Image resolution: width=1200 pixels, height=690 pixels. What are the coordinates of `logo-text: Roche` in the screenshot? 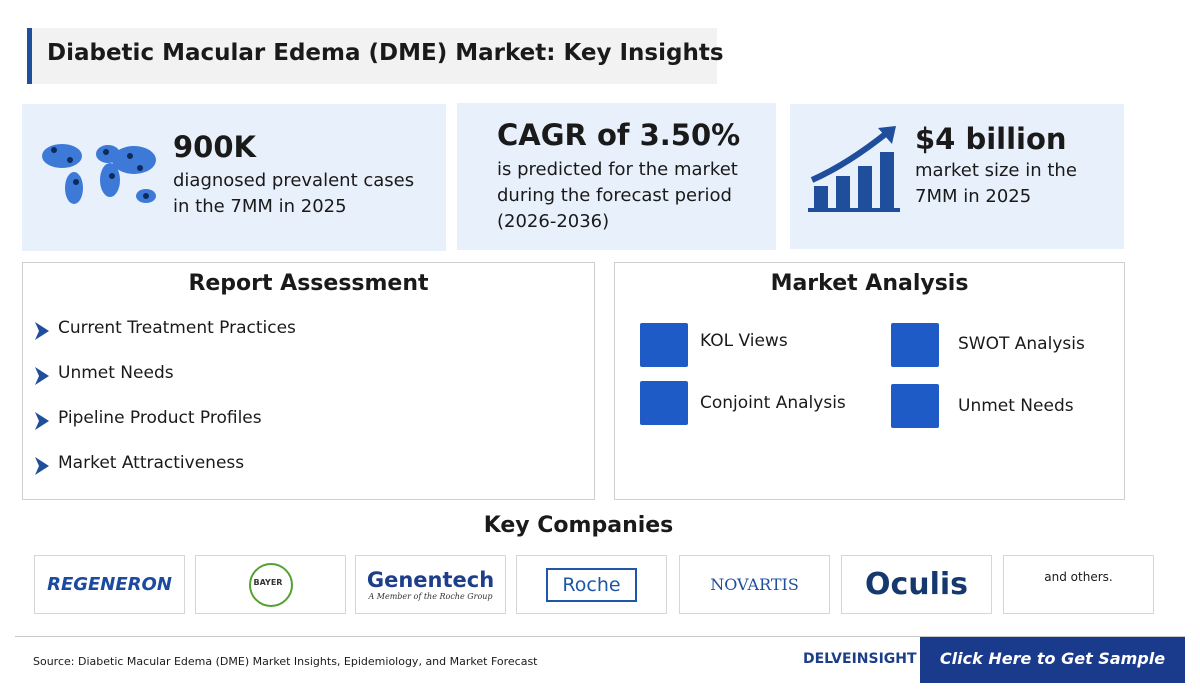 It's located at (591, 584).